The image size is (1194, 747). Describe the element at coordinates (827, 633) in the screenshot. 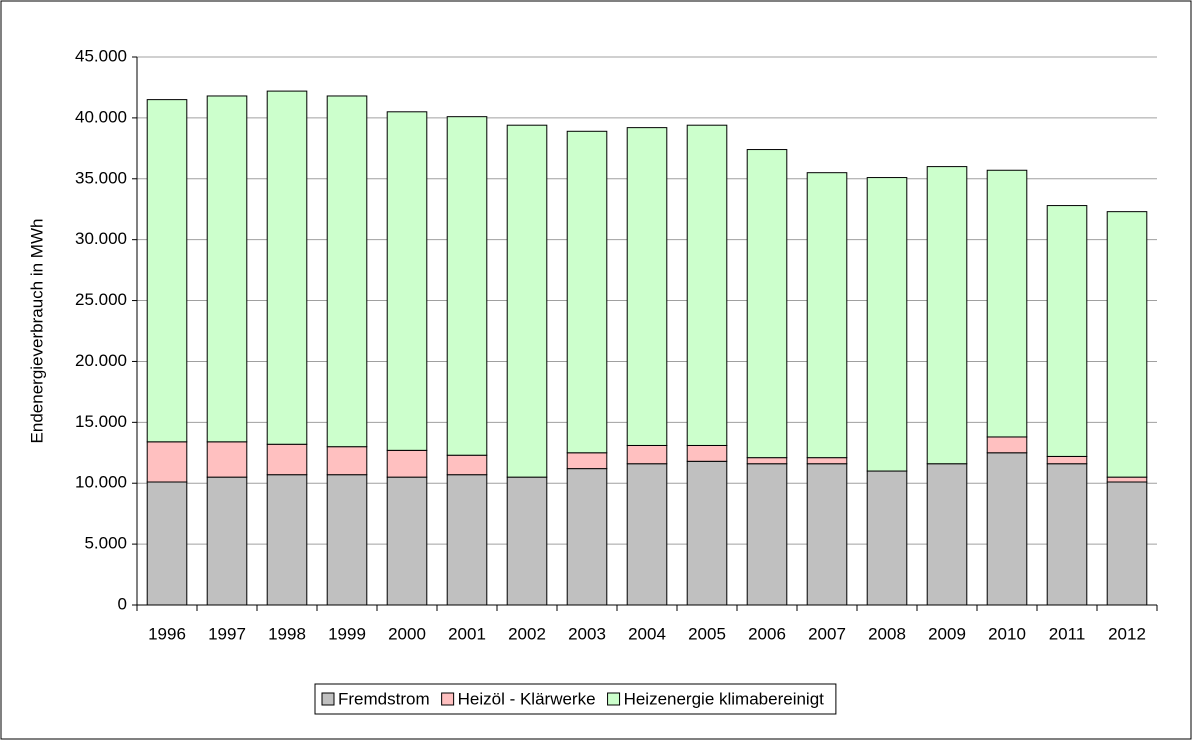

I see `x-tick-label: 2007` at that location.